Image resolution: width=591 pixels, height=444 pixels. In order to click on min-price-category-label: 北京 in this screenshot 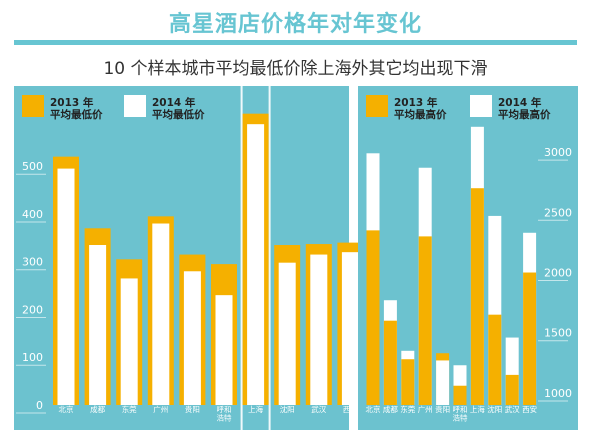, I will do `click(66, 409)`.